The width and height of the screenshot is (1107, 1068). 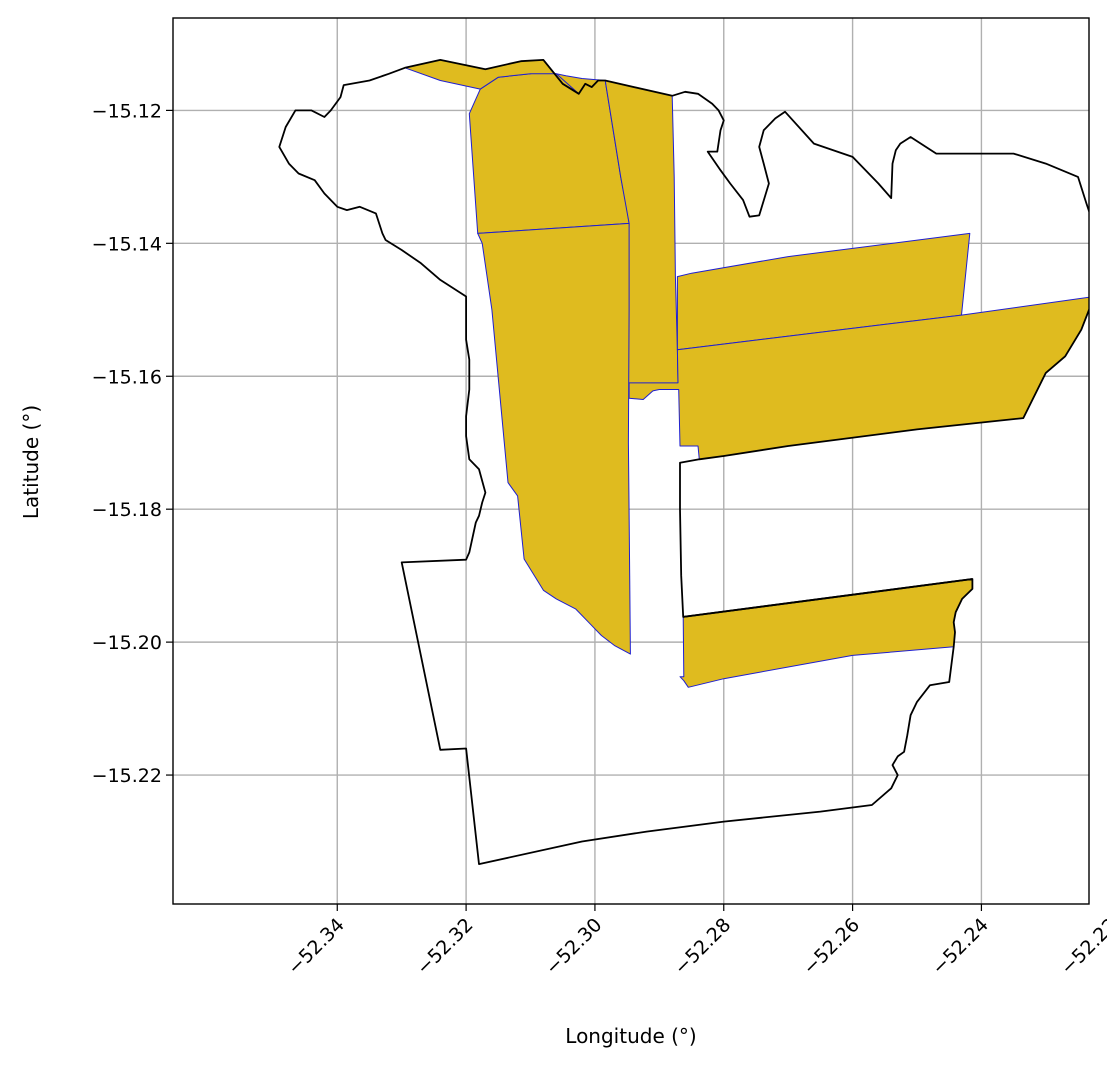 What do you see at coordinates (828, 598) in the screenshot?
I see `outline-south-strip-top-edge` at bounding box center [828, 598].